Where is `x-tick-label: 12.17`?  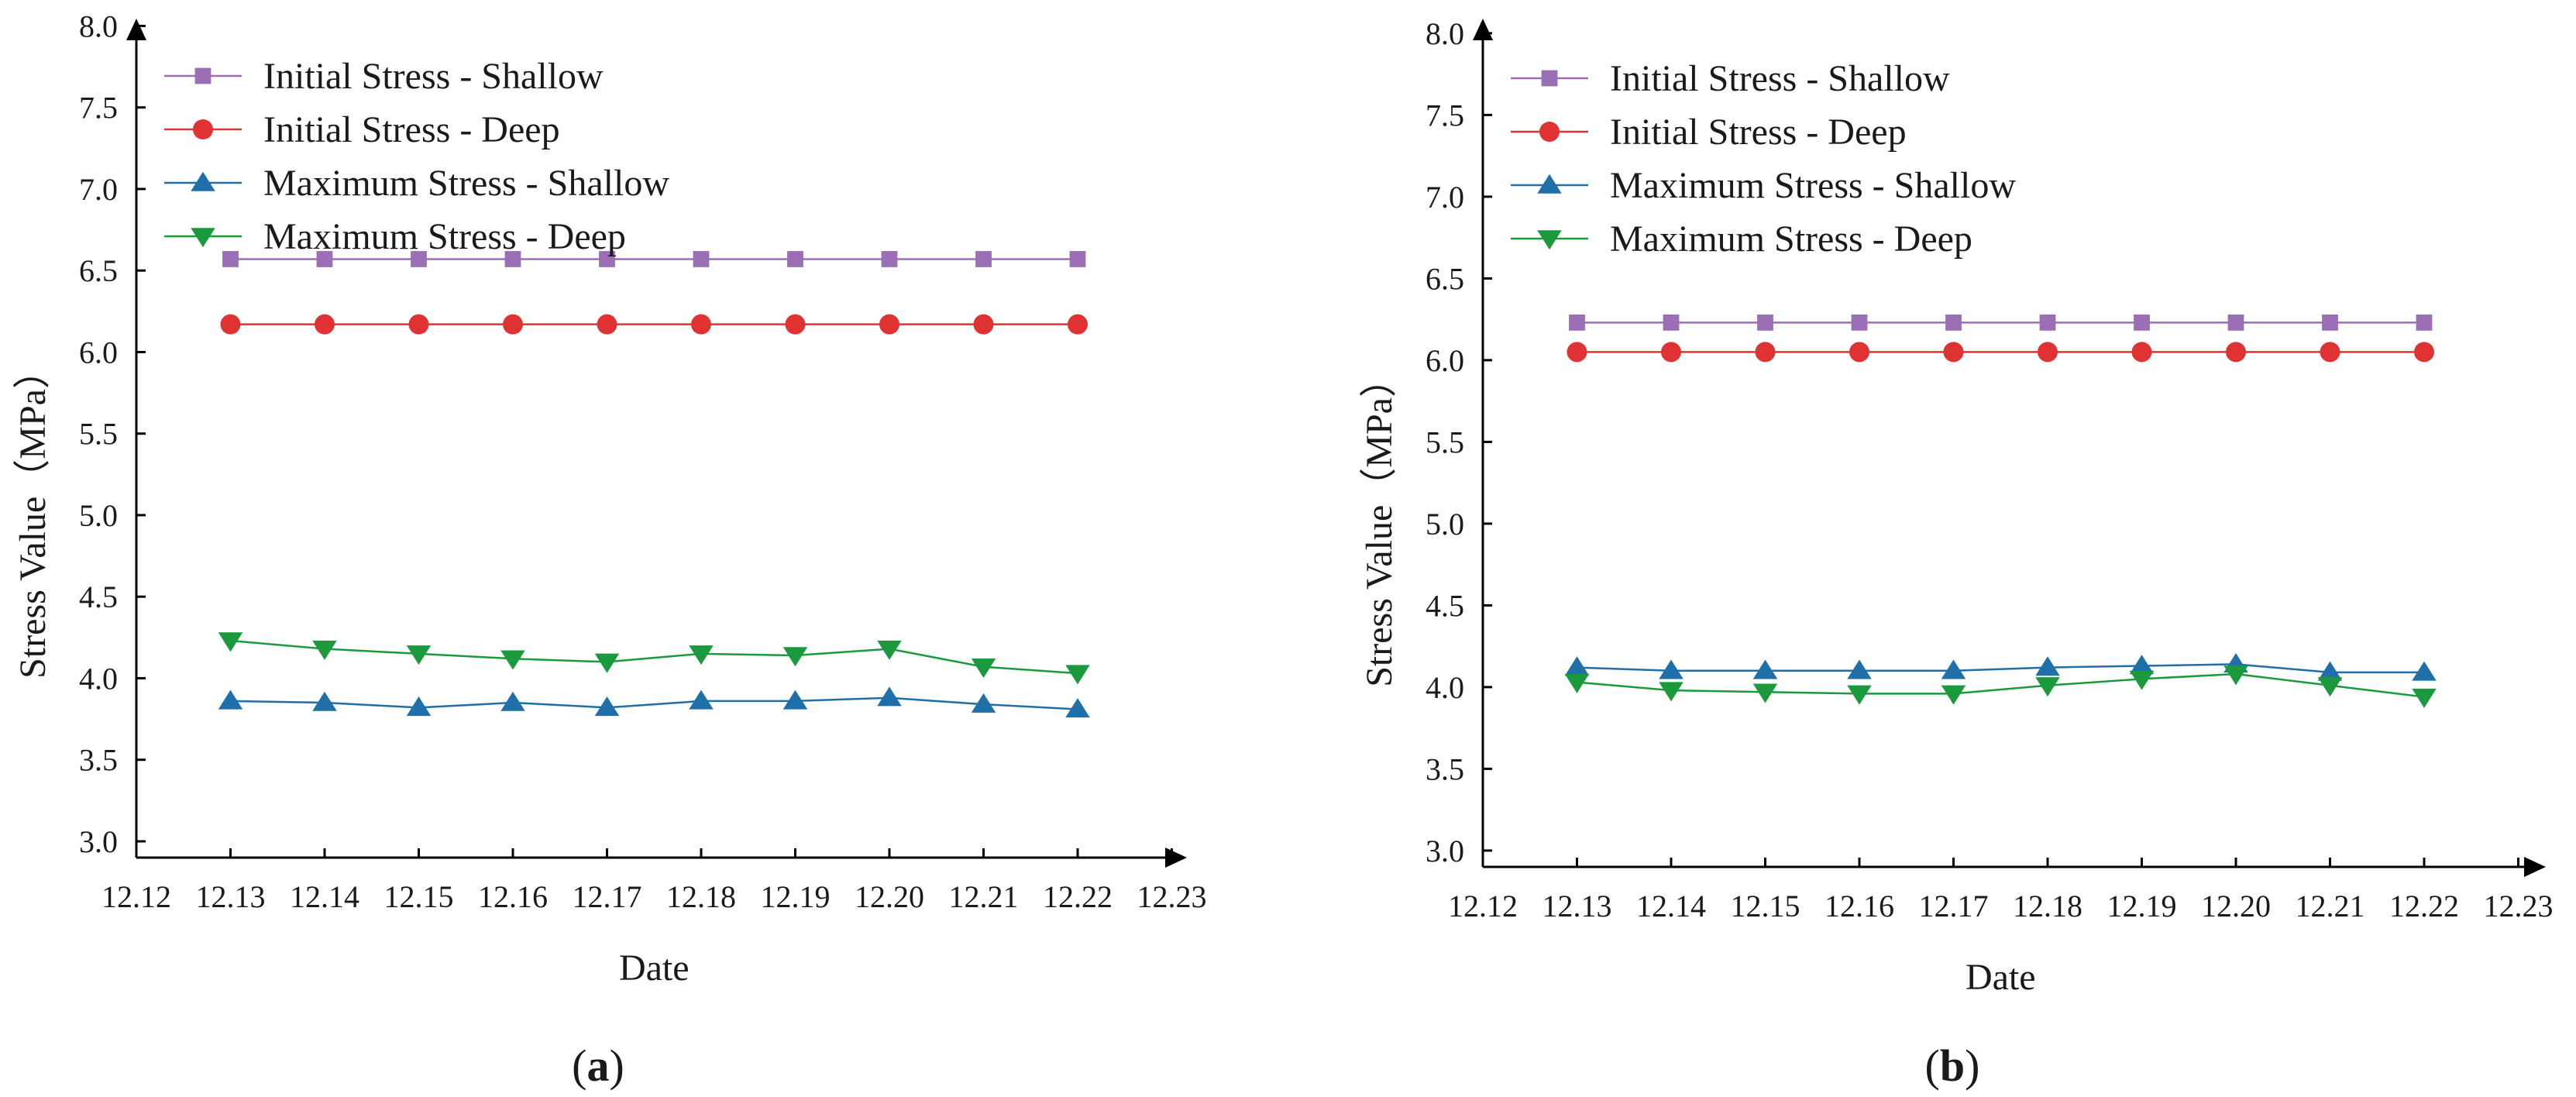 x-tick-label: 12.17 is located at coordinates (607, 896).